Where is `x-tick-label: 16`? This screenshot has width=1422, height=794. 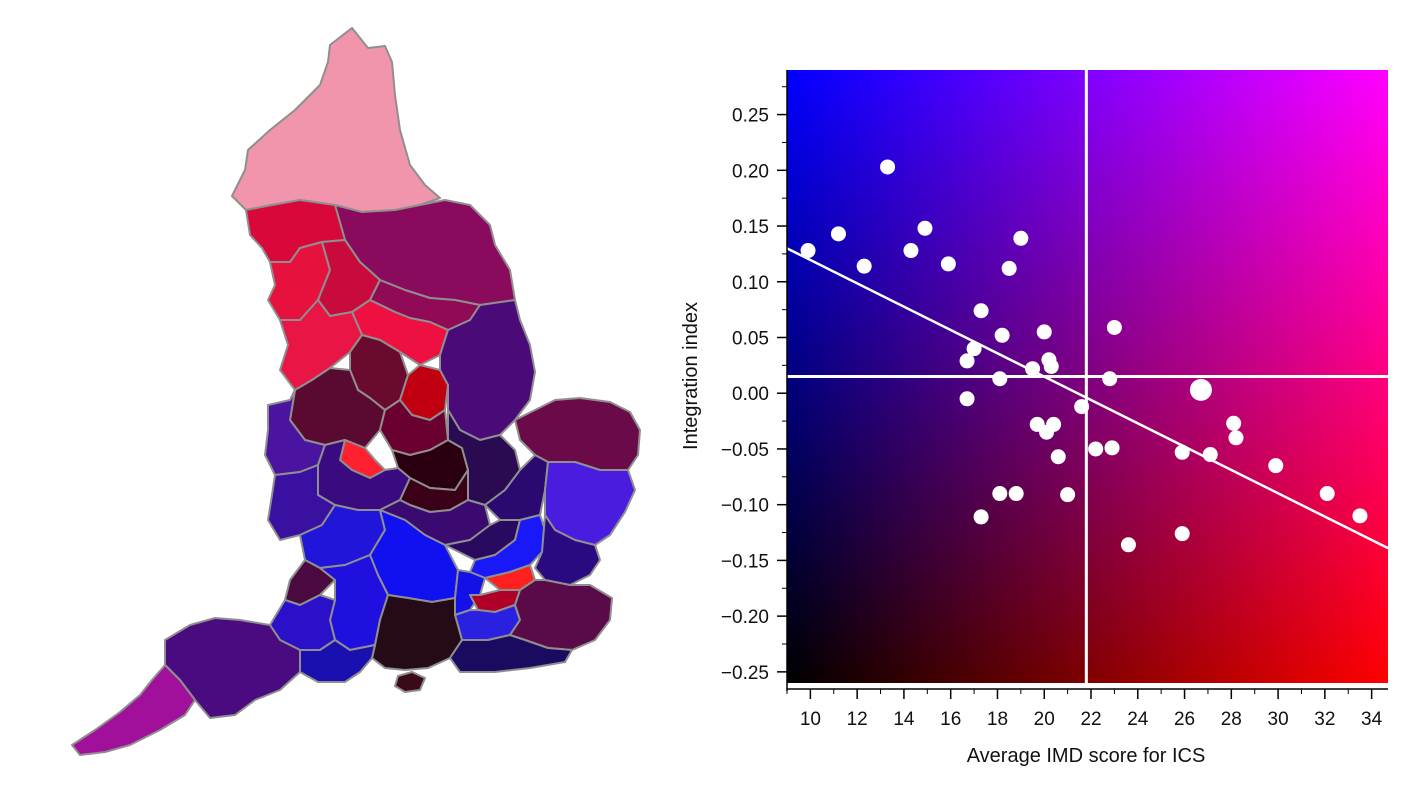 x-tick-label: 16 is located at coordinates (950, 719).